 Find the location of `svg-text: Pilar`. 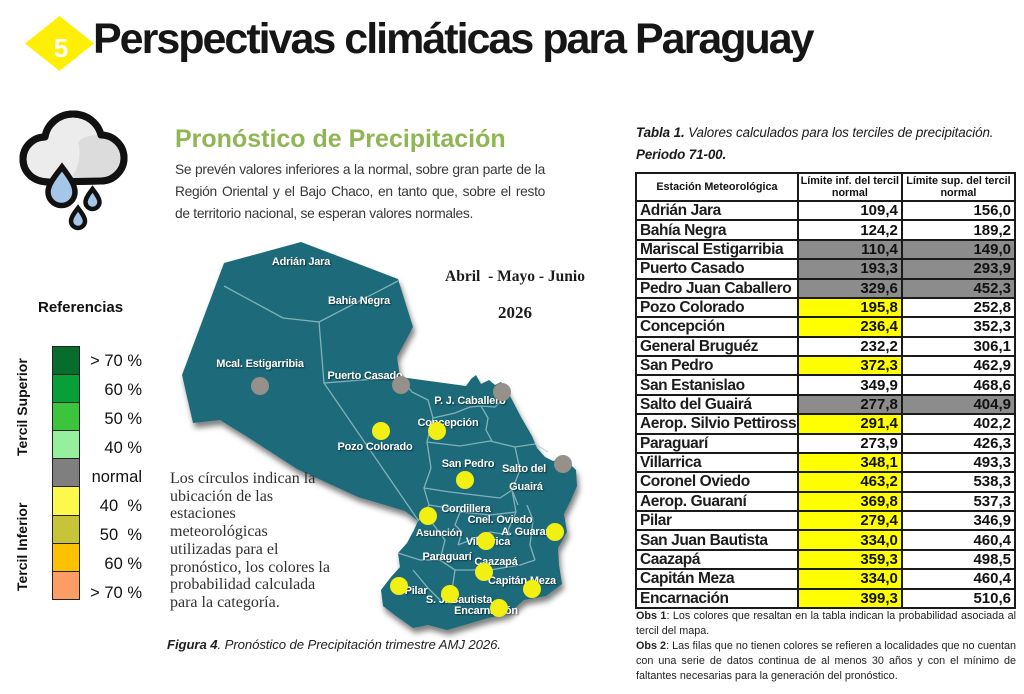

svg-text: Pilar is located at coordinates (417, 591).